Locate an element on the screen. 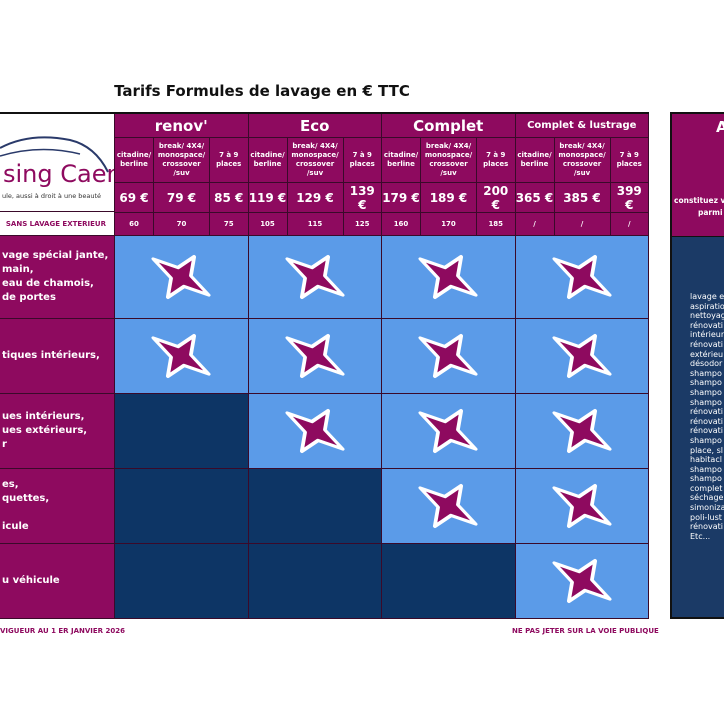 The width and height of the screenshot is (724, 724). service-label: es, quettes, icule is located at coordinates (57, 506).